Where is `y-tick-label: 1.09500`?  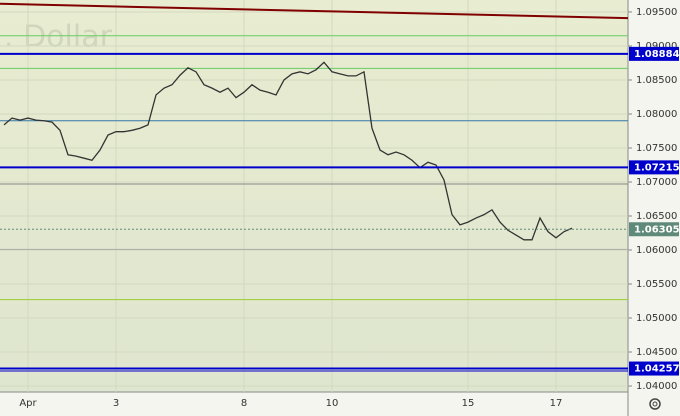 y-tick-label: 1.09500 is located at coordinates (656, 12).